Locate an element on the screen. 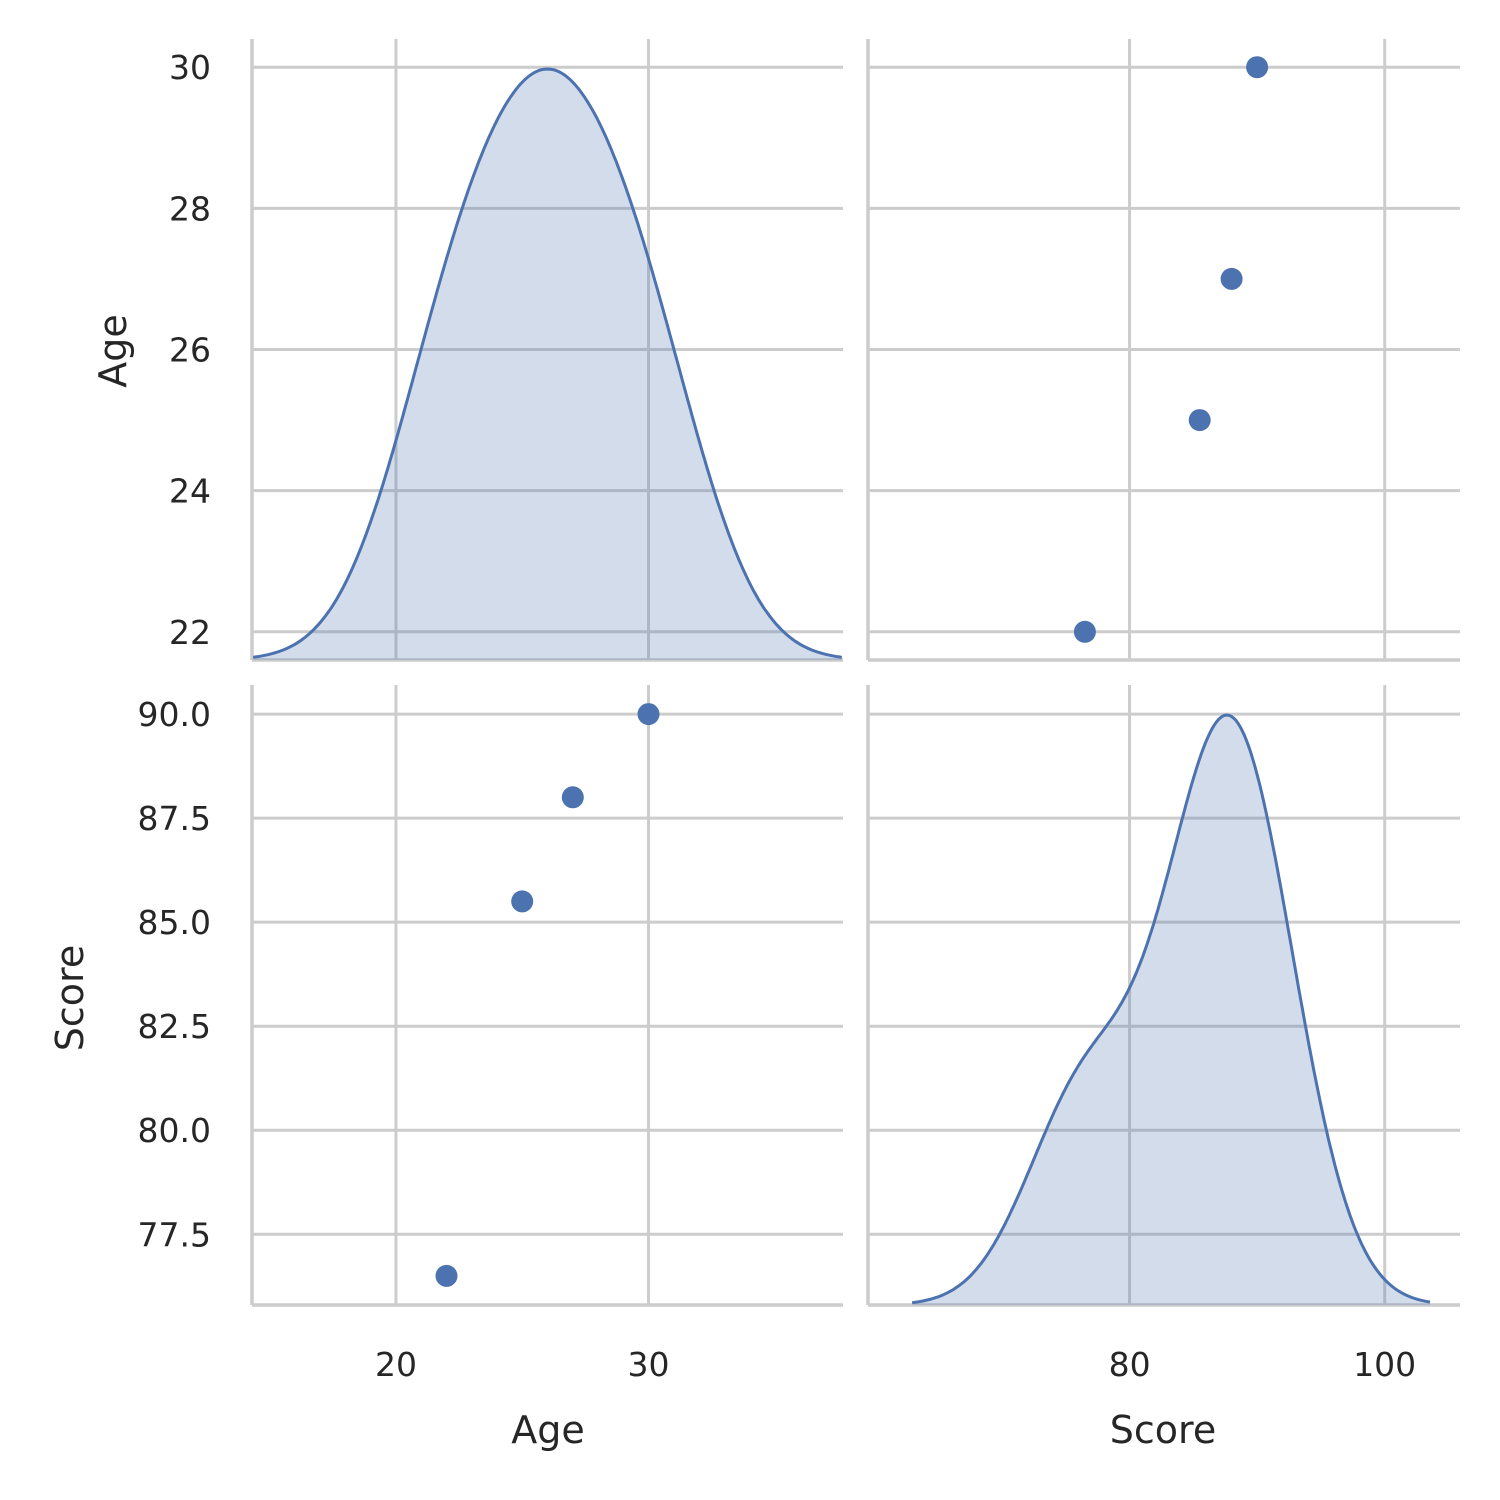 Image resolution: width=1500 pixels, height=1500 pixels. y-tick-label-age: 28 is located at coordinates (190, 208).